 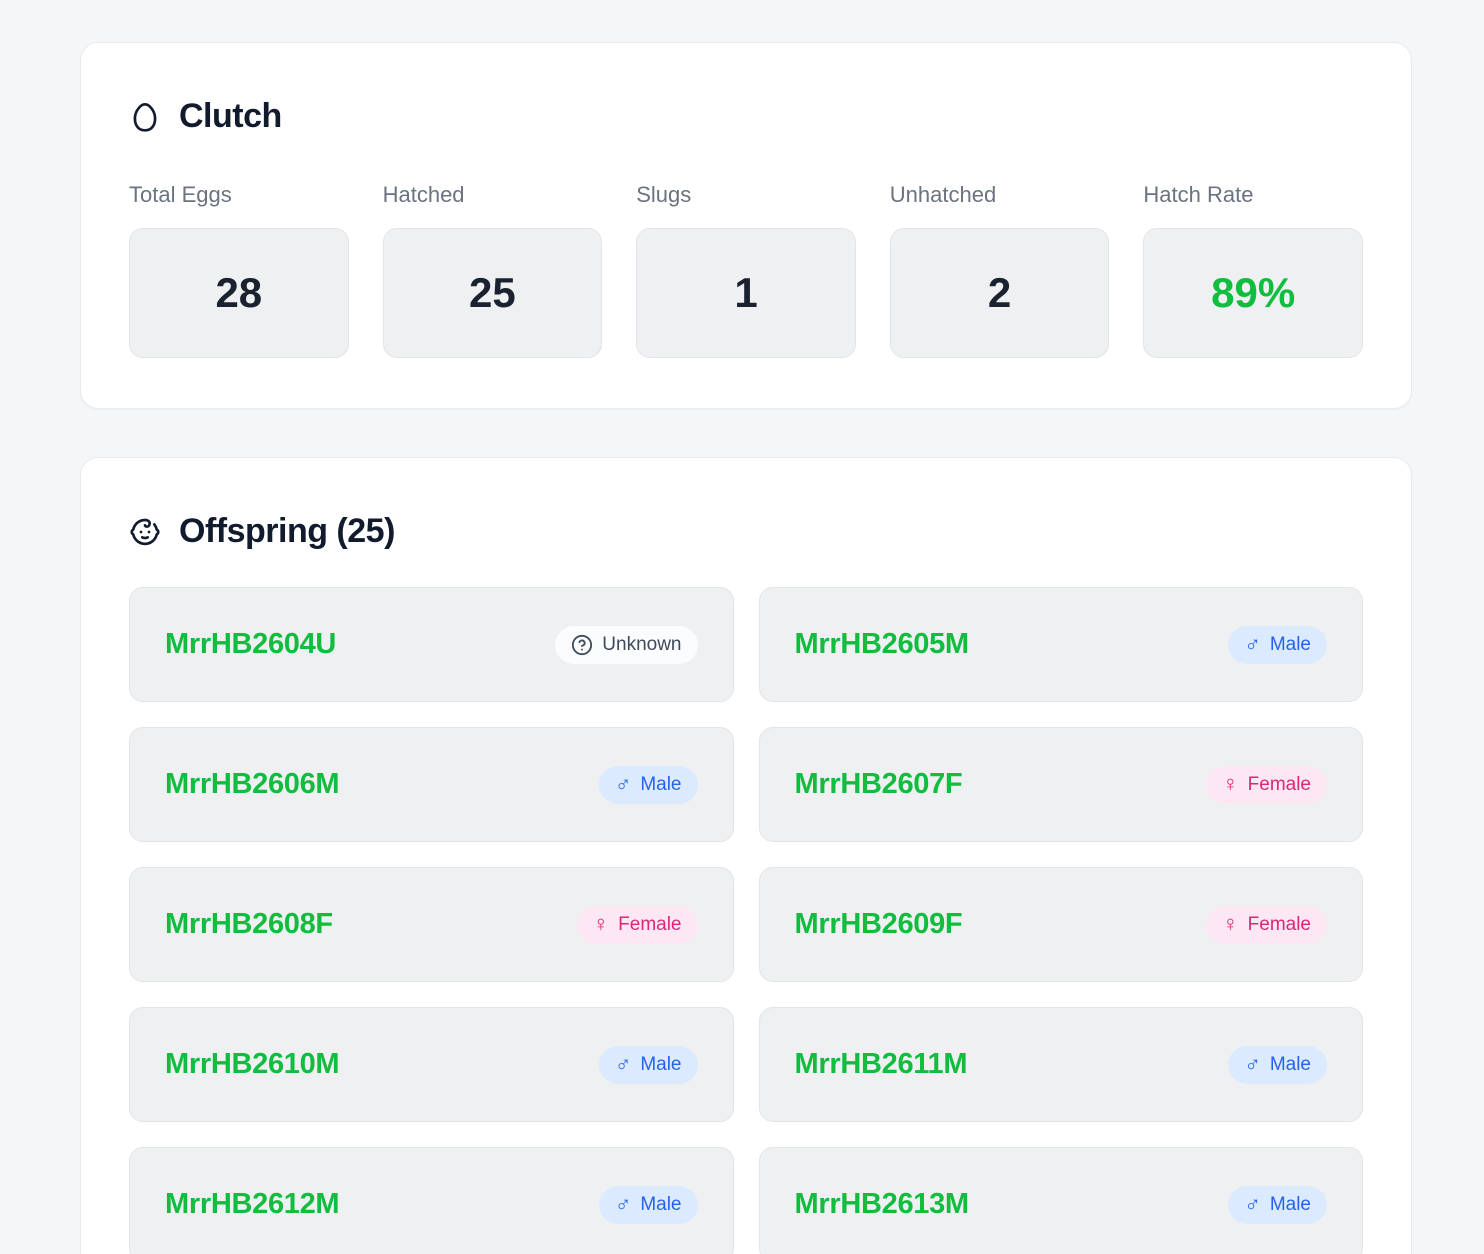 I want to click on offspring-id-link: MrrHB2612M, so click(x=252, y=1204).